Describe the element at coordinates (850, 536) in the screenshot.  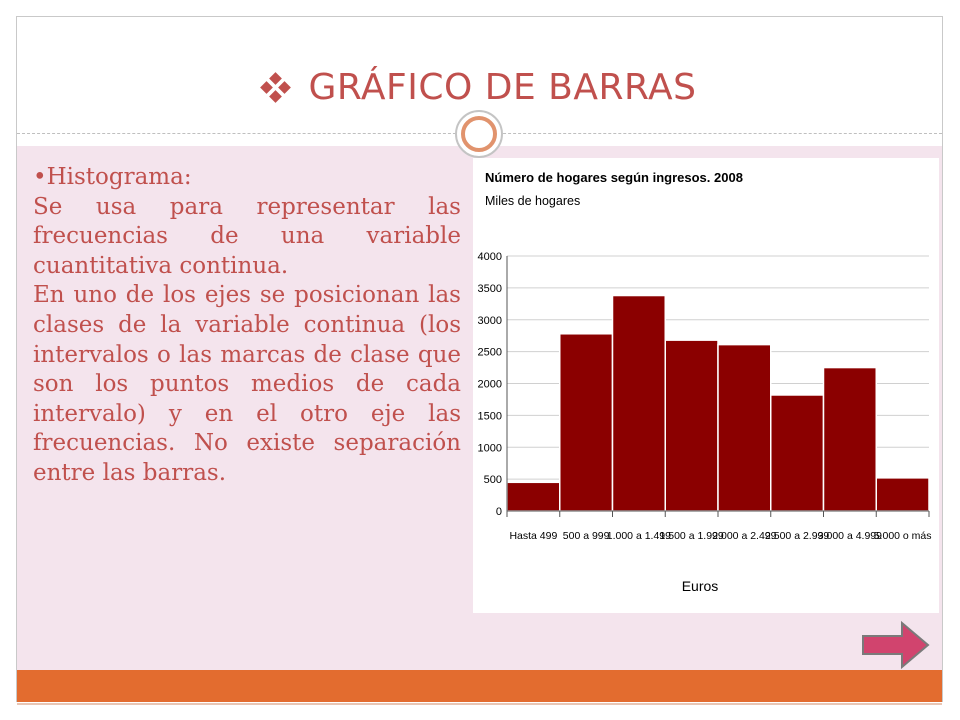
I see `x-tick-label: 3.000 a 4.999` at that location.